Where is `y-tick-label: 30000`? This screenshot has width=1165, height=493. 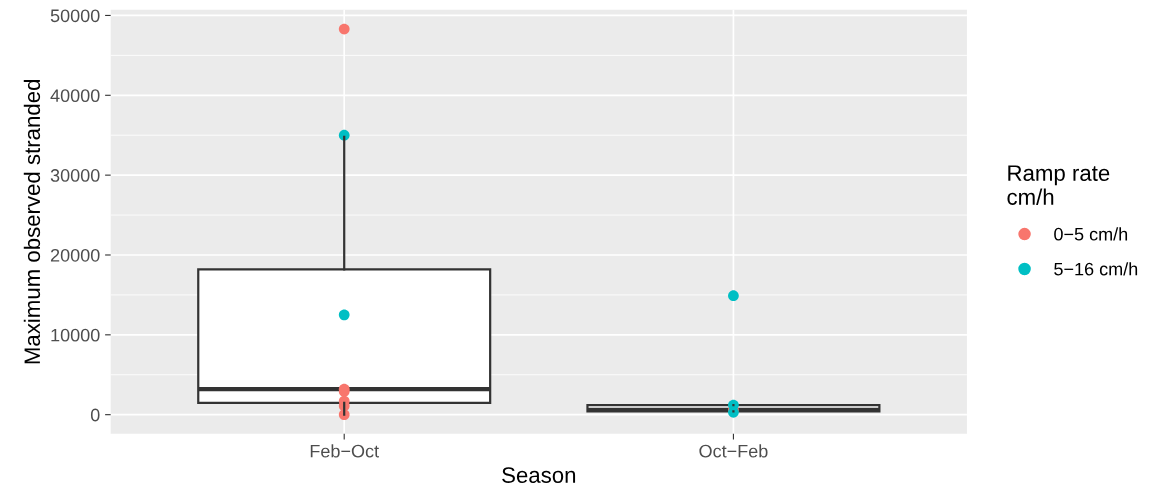
y-tick-label: 30000 is located at coordinates (75, 175).